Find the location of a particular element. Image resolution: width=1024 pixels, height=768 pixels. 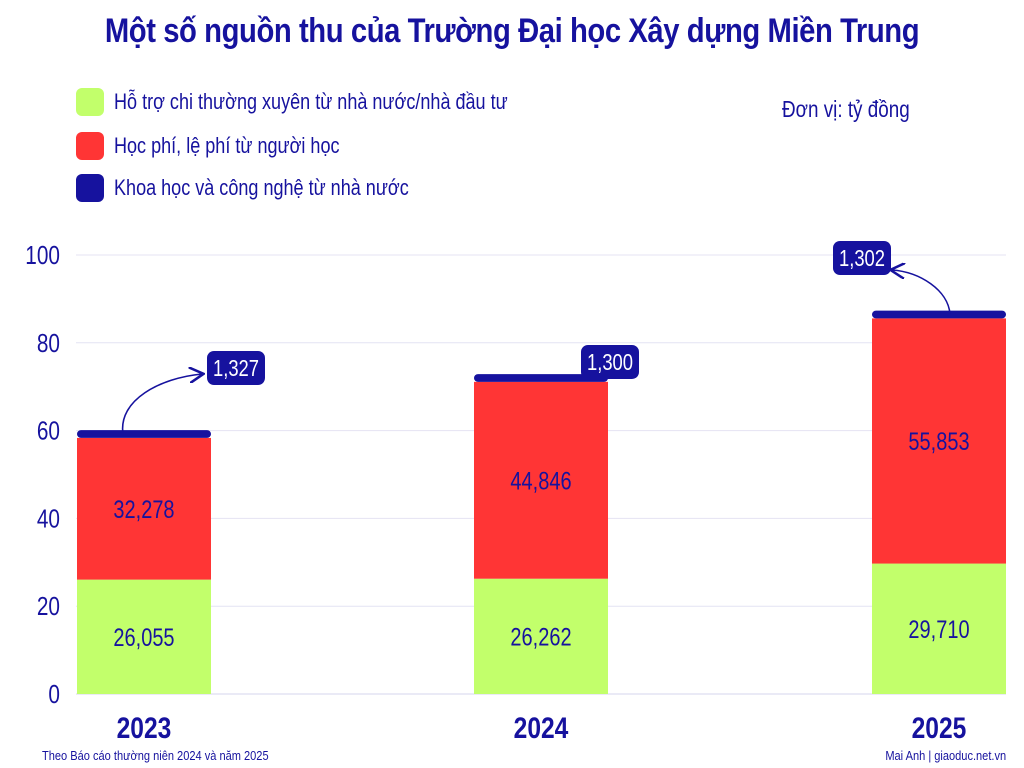

x-tick-label: 2025 is located at coordinates (939, 728).